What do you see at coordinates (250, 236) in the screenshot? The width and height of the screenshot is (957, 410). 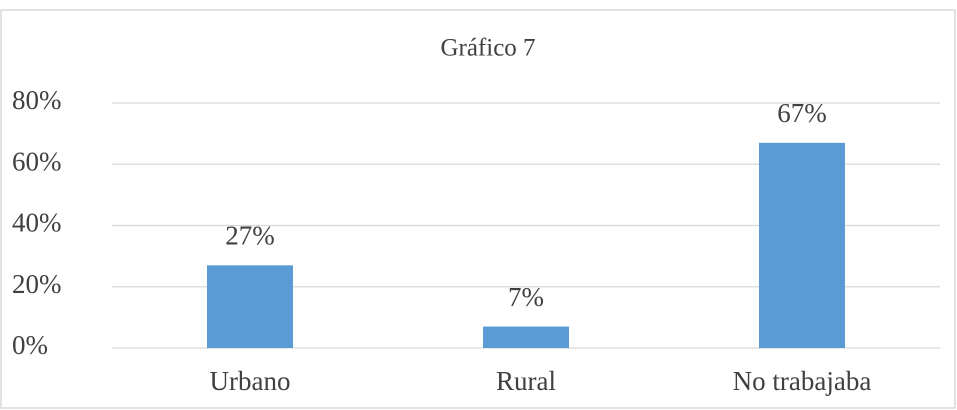 I see `value-label: 27%` at bounding box center [250, 236].